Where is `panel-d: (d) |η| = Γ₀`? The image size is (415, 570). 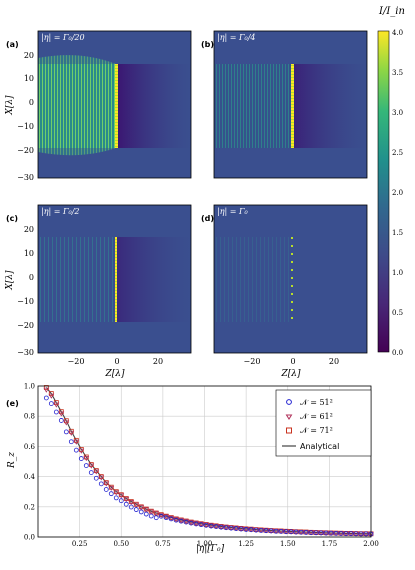
panel-d: (d) |η| = Γ₀ is located at coordinates (284, 279).